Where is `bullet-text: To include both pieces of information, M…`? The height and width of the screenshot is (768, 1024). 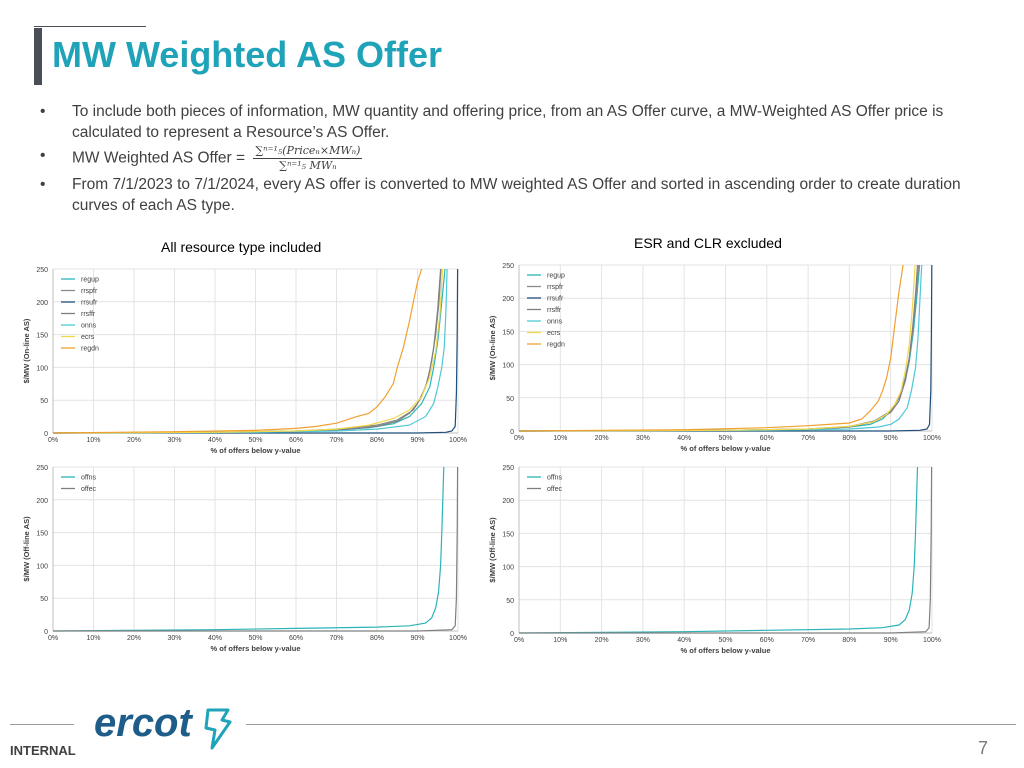 bullet-text: To include both pieces of information, M… is located at coordinates (508, 122).